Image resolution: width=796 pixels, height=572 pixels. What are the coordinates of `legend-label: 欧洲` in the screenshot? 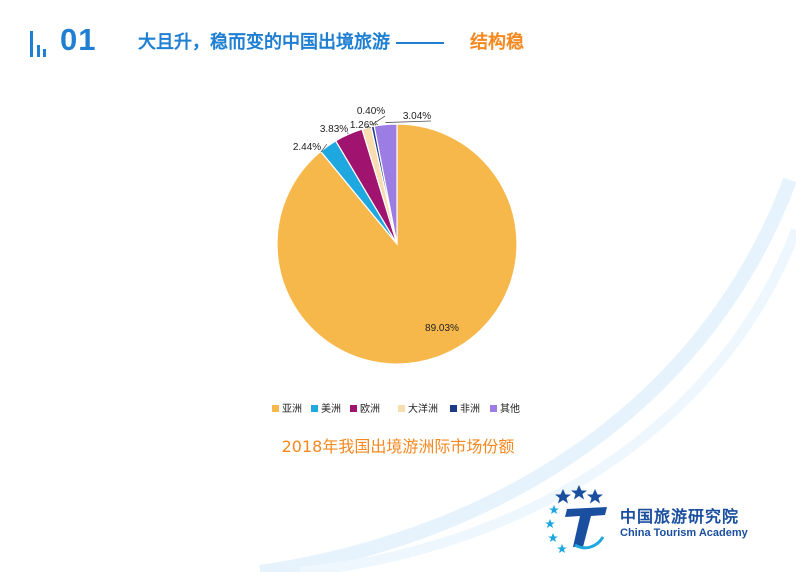 It's located at (370, 409).